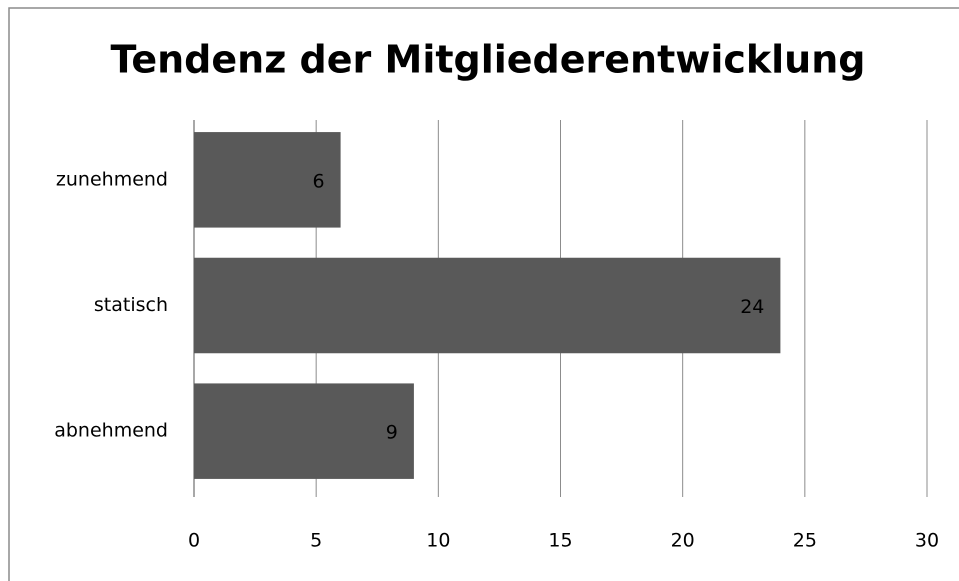  Describe the element at coordinates (683, 541) in the screenshot. I see `x-tick-label: 20` at that location.